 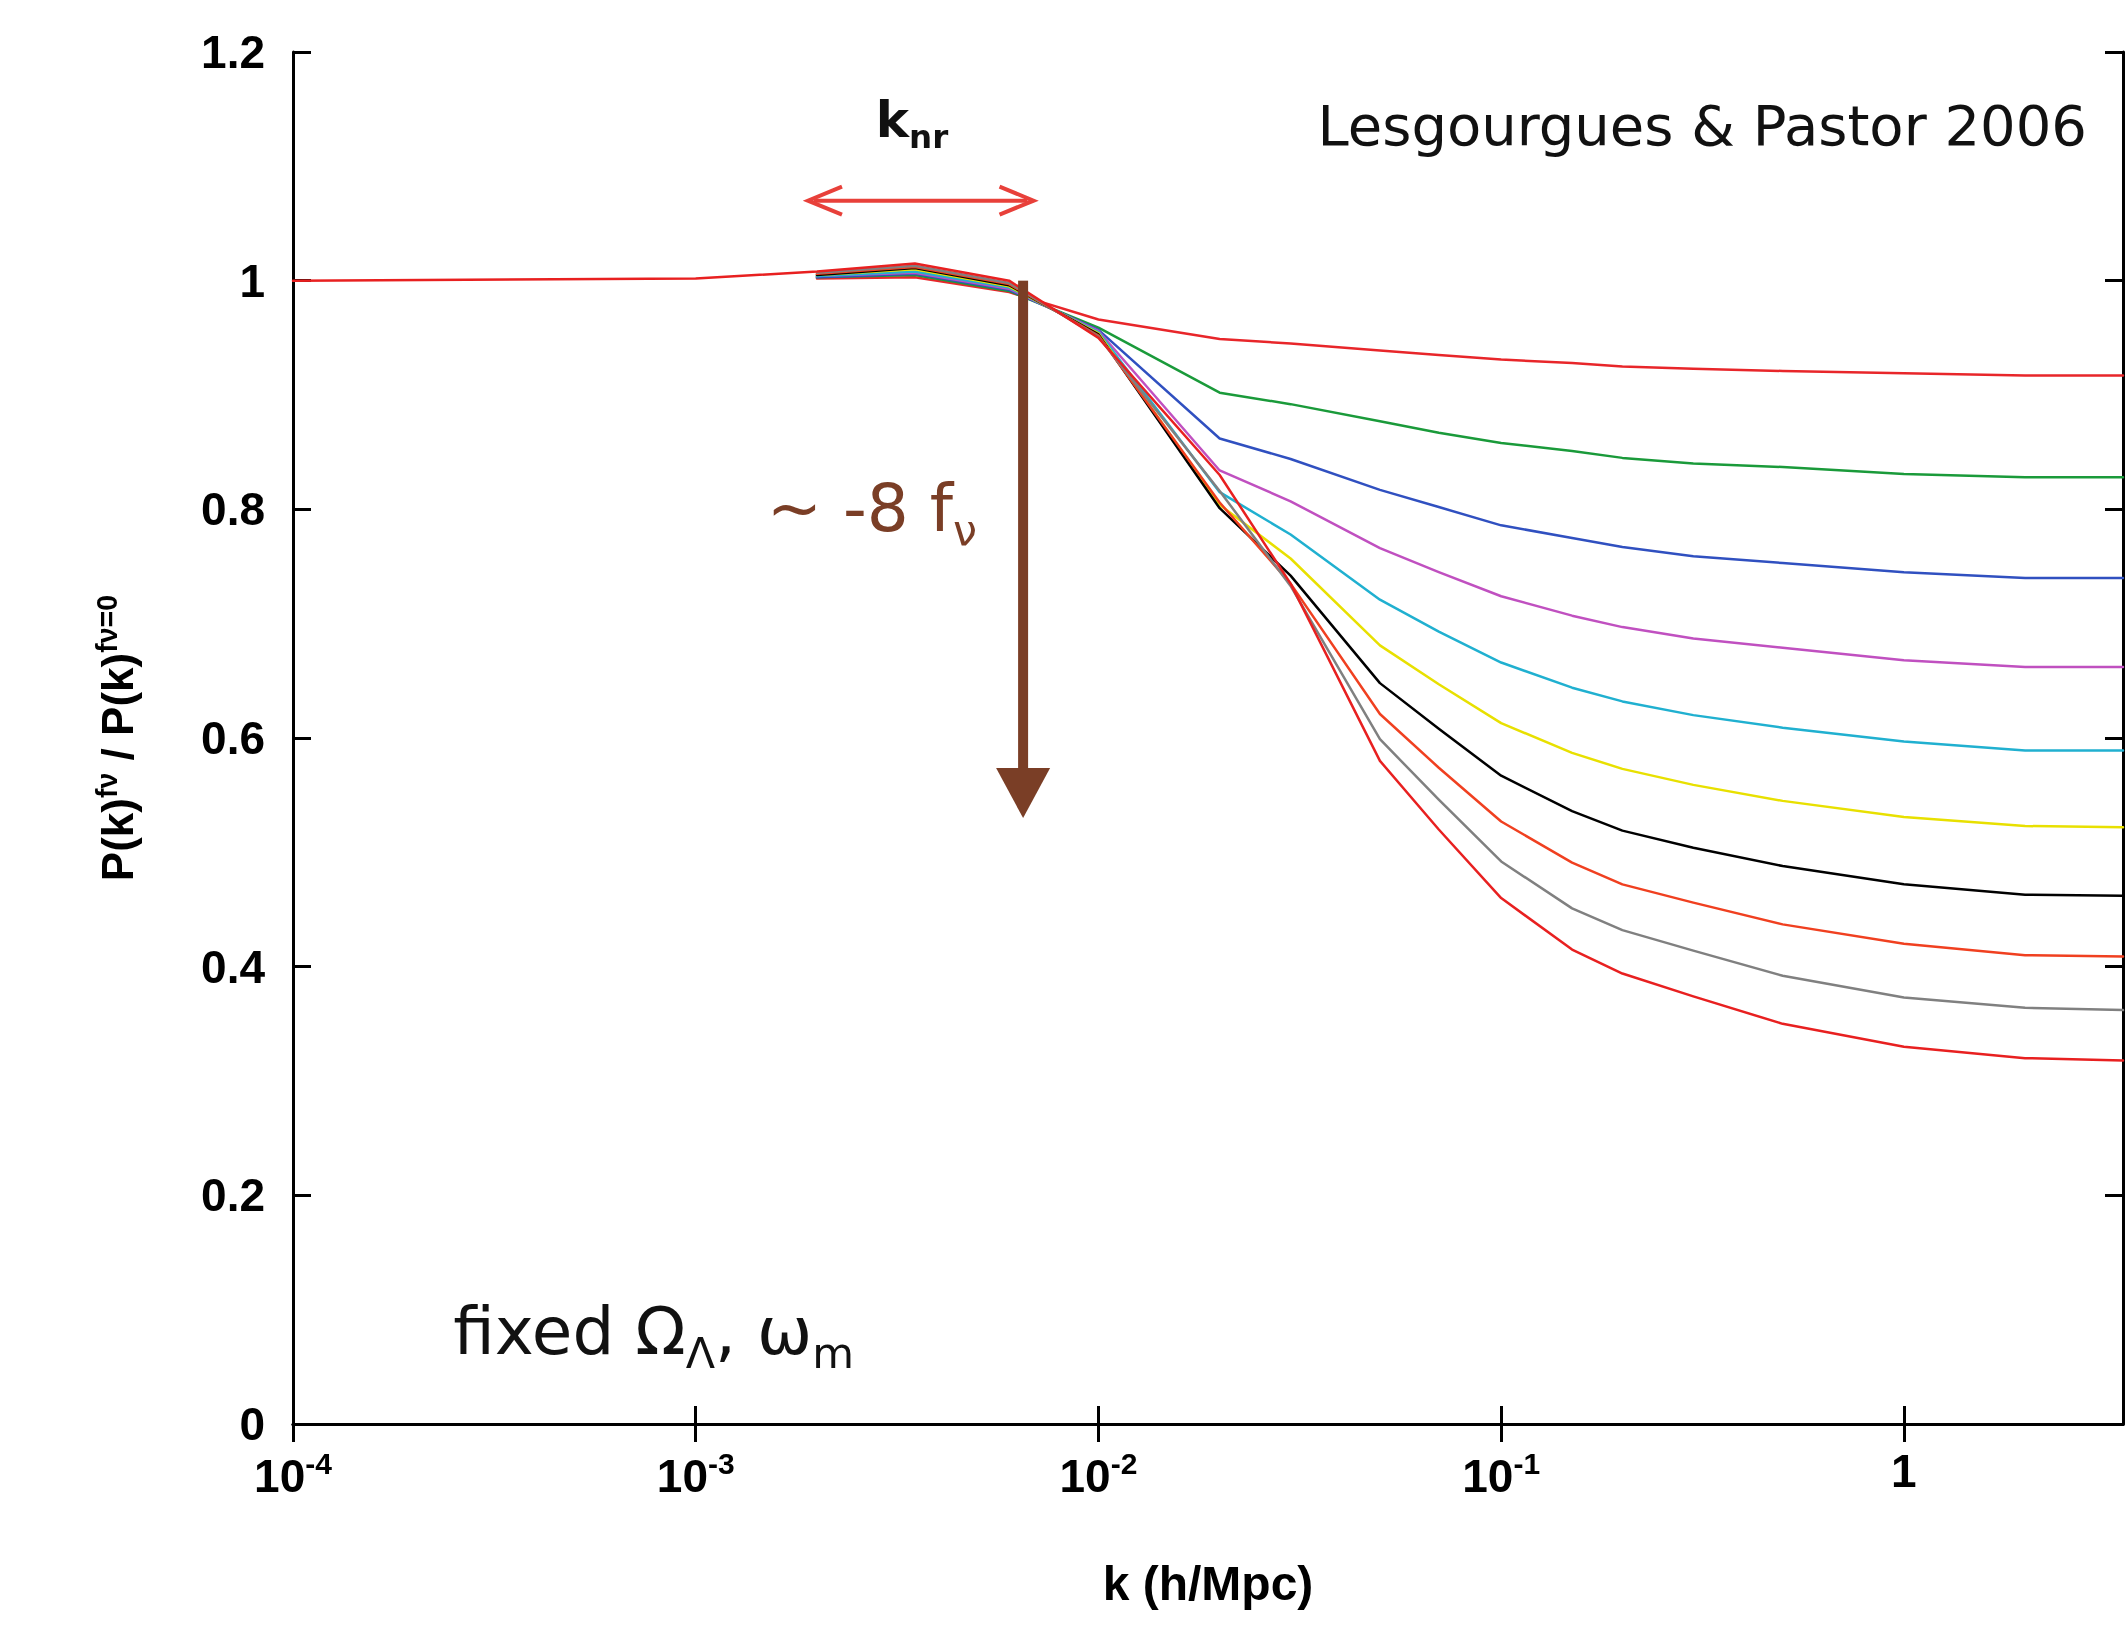 What do you see at coordinates (1208, 1583) in the screenshot?
I see `x-axis-title: k (h/Mpc)` at bounding box center [1208, 1583].